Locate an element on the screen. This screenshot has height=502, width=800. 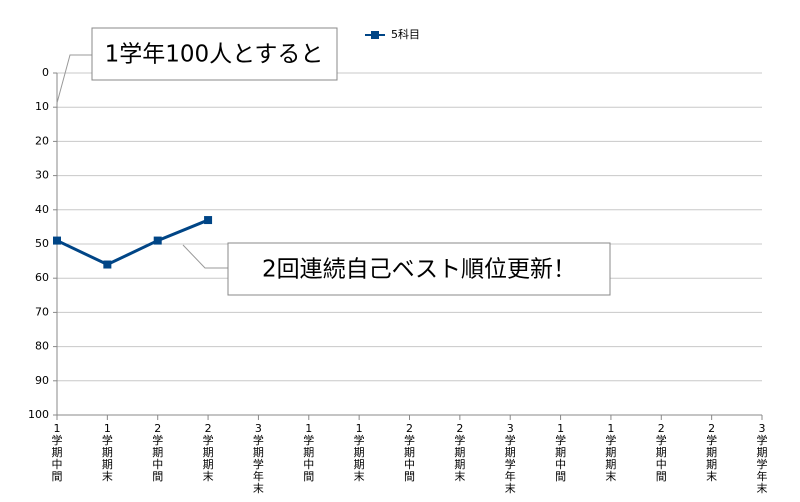
y-tick-label: 40 is located at coordinates (42, 209).